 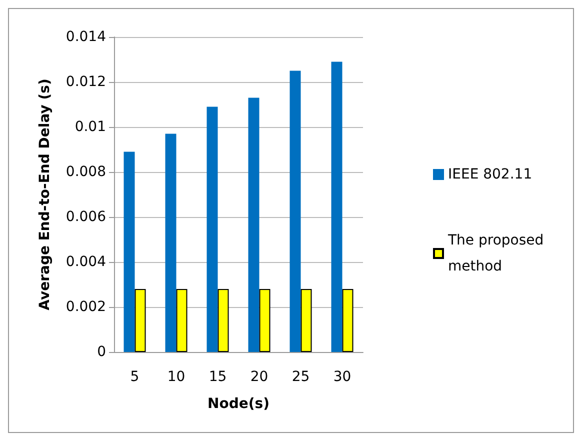 What do you see at coordinates (497, 253) in the screenshot?
I see `legend-label: The proposed method` at bounding box center [497, 253].